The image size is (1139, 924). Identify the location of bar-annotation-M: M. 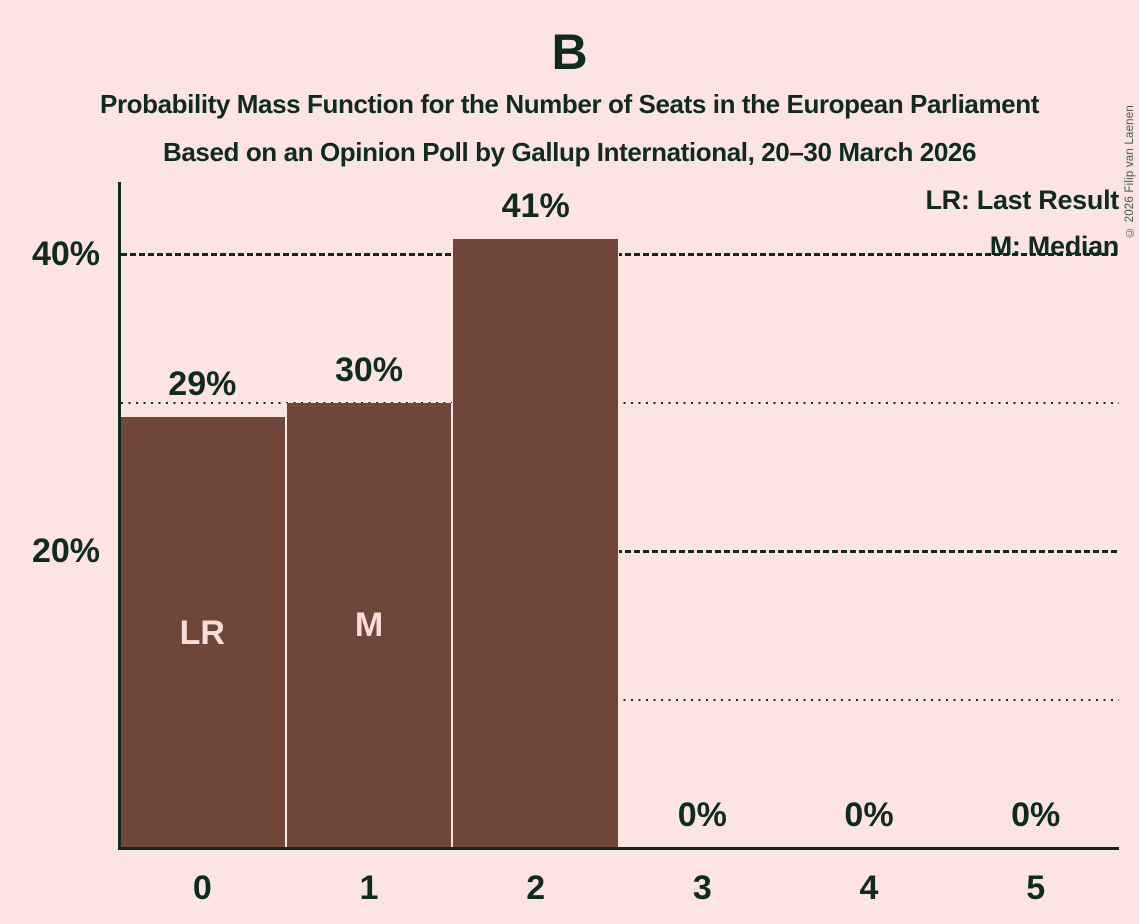
(369, 625).